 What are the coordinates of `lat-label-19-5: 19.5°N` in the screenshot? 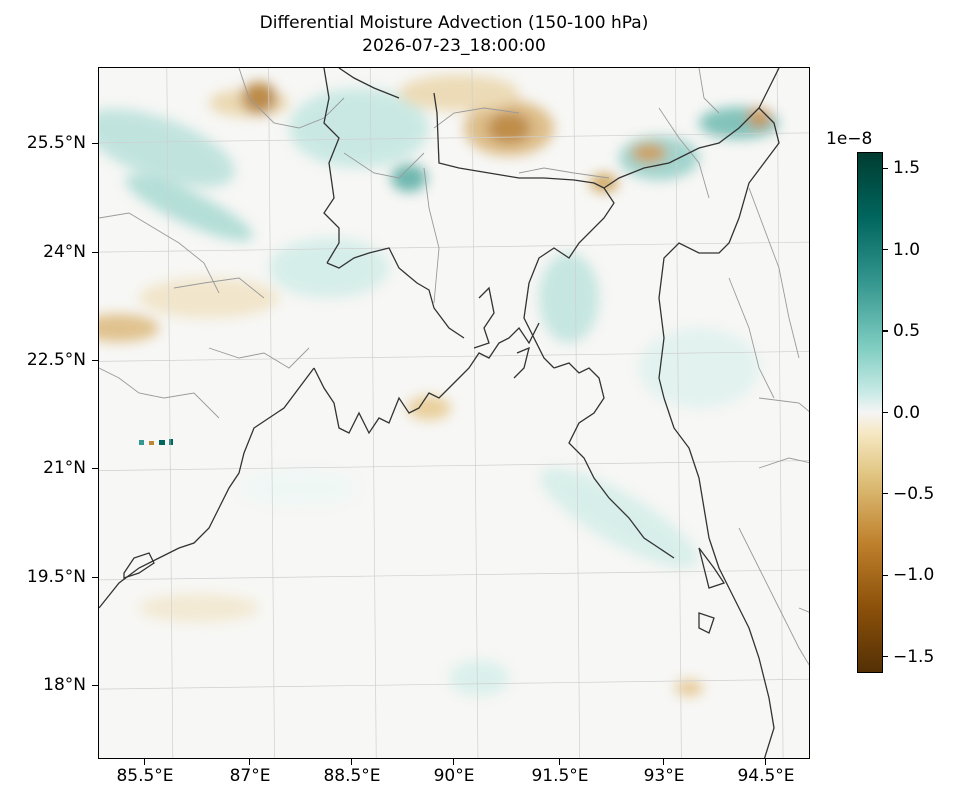 It's located at (56, 577).